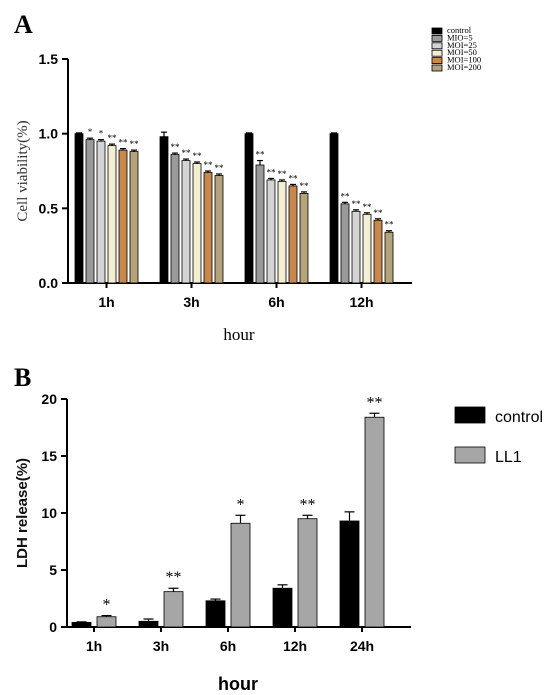 The width and height of the screenshot is (550, 695). Describe the element at coordinates (238, 684) in the screenshot. I see `panel-b-x-axis-label: hour` at that location.